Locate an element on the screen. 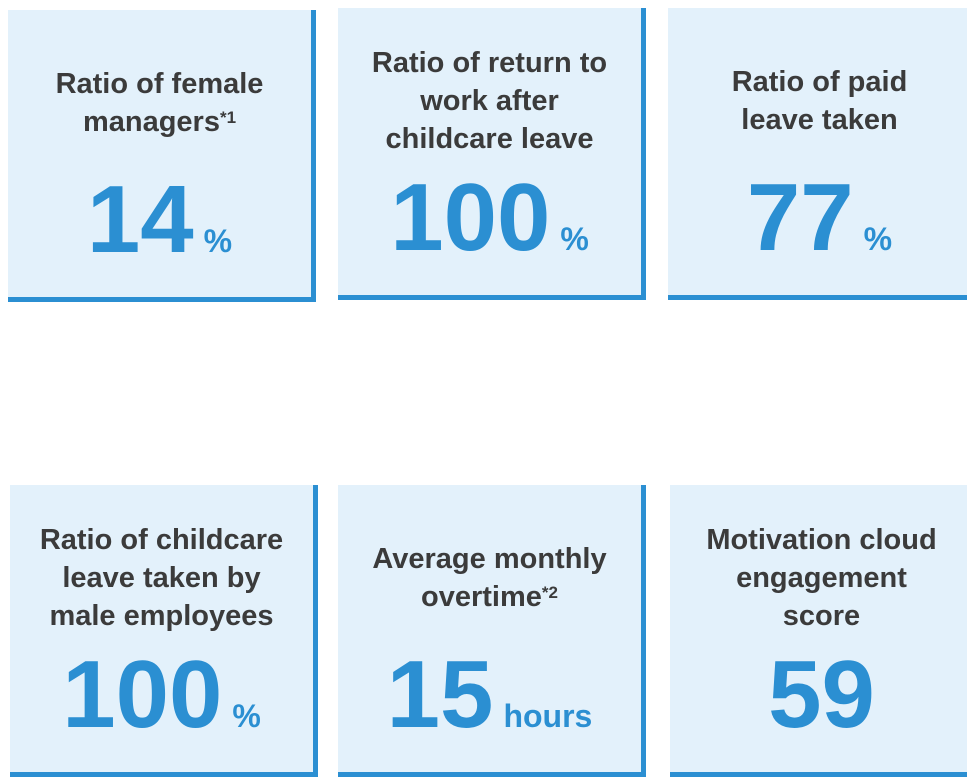  kpi-card: Ratio of paid leave taken 77% is located at coordinates (817, 154).